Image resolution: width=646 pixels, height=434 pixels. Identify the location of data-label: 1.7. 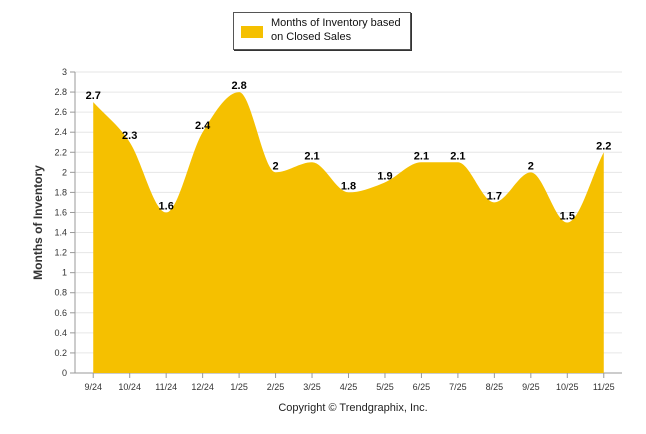
(494, 196).